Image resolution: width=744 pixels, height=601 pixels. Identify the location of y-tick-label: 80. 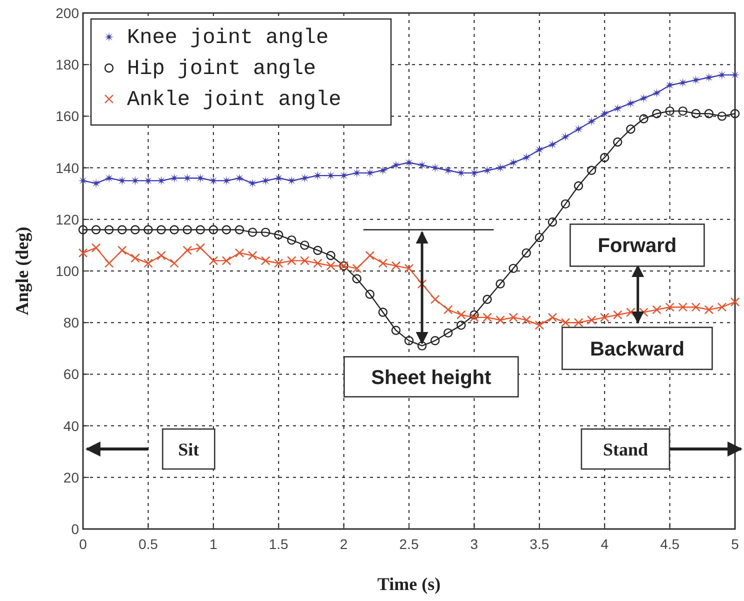
(71, 322).